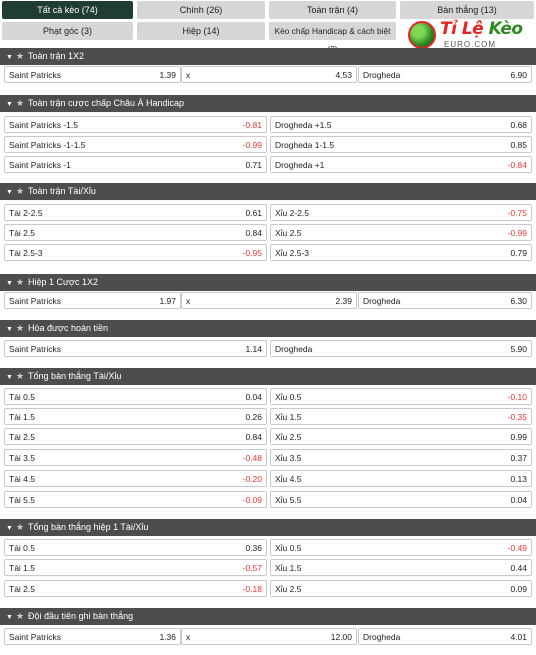 The width and height of the screenshot is (536, 655). What do you see at coordinates (135, 478) in the screenshot?
I see `odds-cell-left: Tài 4.5 -0.20` at bounding box center [135, 478].